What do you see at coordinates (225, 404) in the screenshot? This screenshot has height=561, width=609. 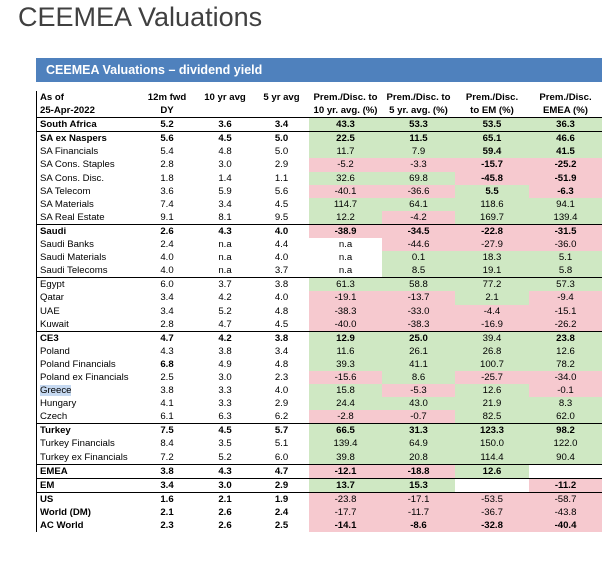 I see `value-cell: 3.3` at bounding box center [225, 404].